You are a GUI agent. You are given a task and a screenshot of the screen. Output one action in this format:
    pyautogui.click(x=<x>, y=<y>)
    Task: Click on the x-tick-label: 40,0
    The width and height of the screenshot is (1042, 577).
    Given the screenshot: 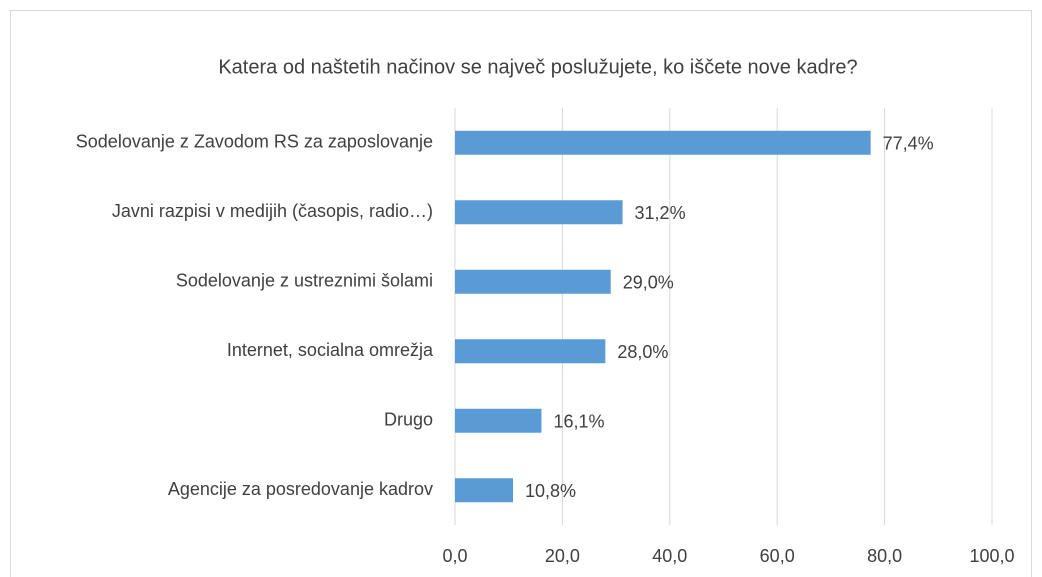 What is the action you would take?
    pyautogui.click(x=669, y=556)
    